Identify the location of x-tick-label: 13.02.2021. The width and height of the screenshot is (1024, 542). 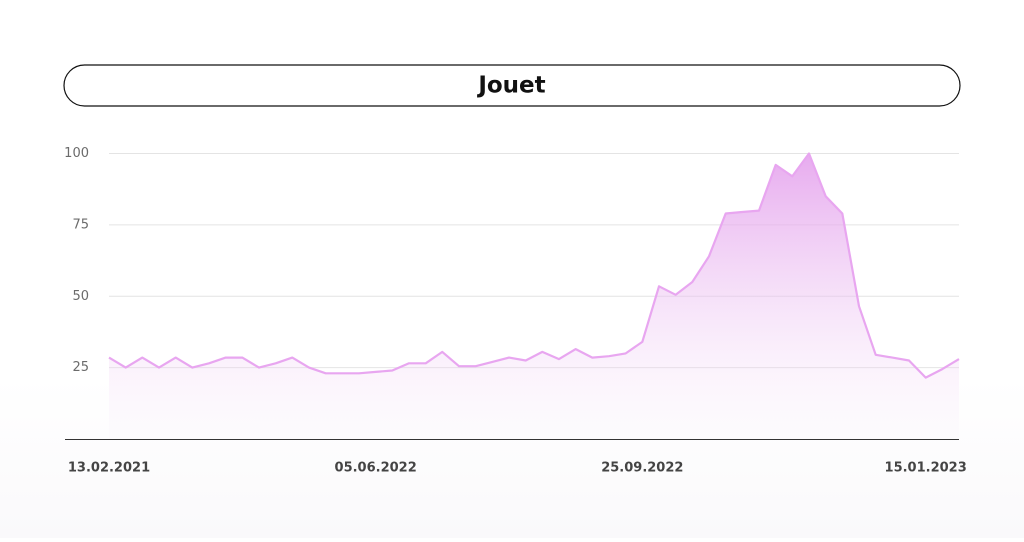
(109, 468).